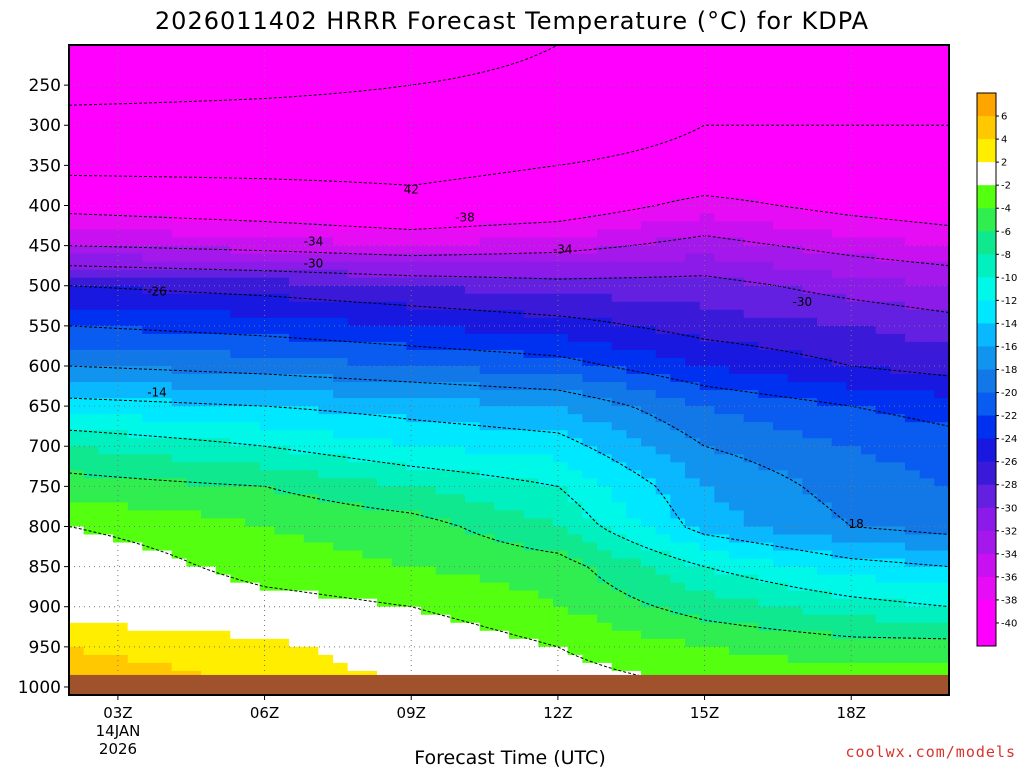  What do you see at coordinates (930, 752) in the screenshot?
I see `credit-link: coolwx.com/models` at bounding box center [930, 752].